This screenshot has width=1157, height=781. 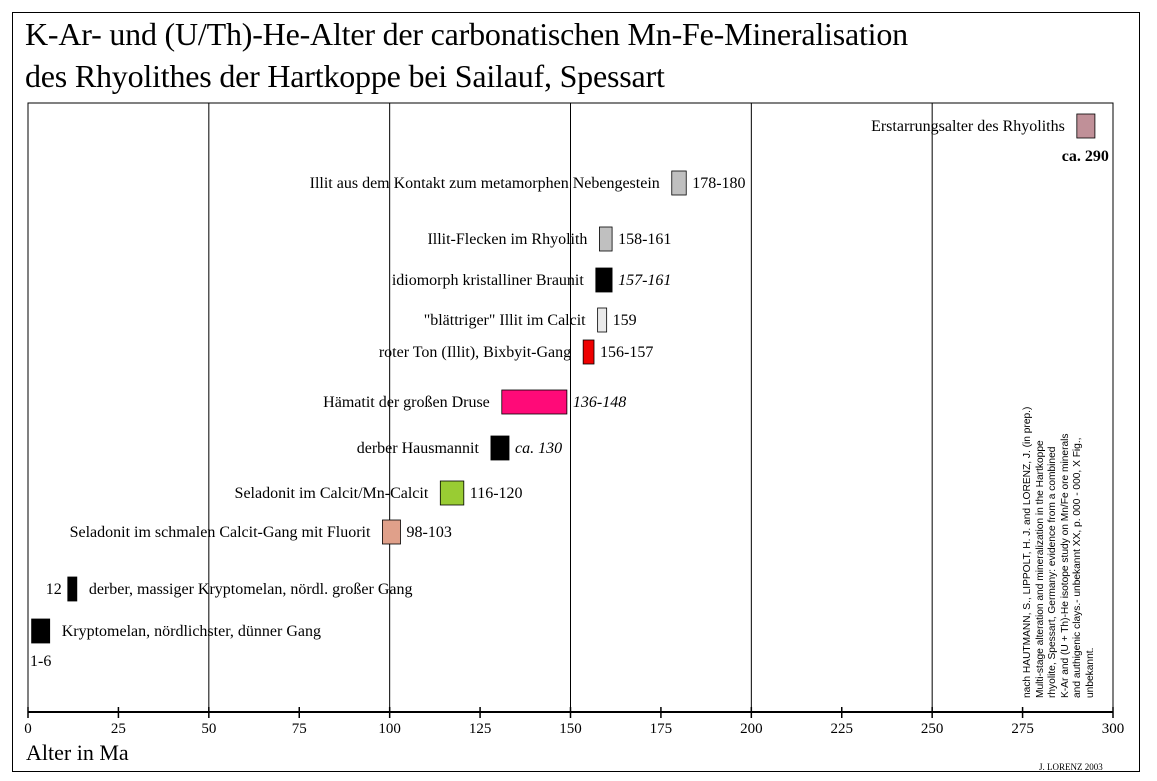 I want to click on x-tick-label: 50, so click(x=208, y=729).